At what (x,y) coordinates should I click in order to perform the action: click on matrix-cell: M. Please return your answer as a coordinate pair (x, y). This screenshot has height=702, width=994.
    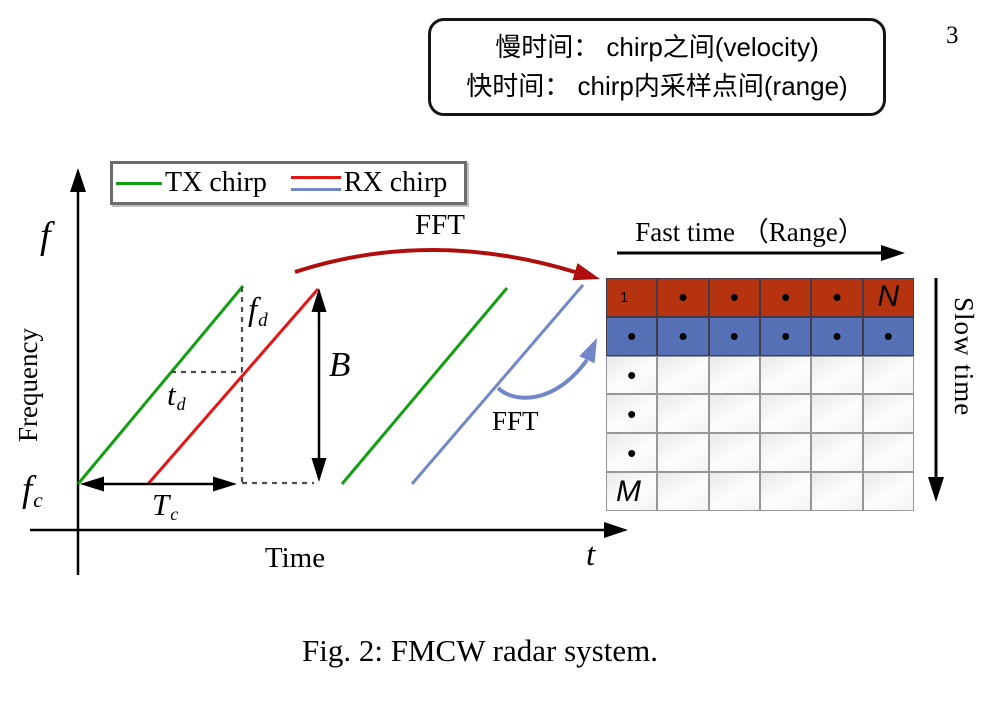
    Looking at the image, I should click on (632, 491).